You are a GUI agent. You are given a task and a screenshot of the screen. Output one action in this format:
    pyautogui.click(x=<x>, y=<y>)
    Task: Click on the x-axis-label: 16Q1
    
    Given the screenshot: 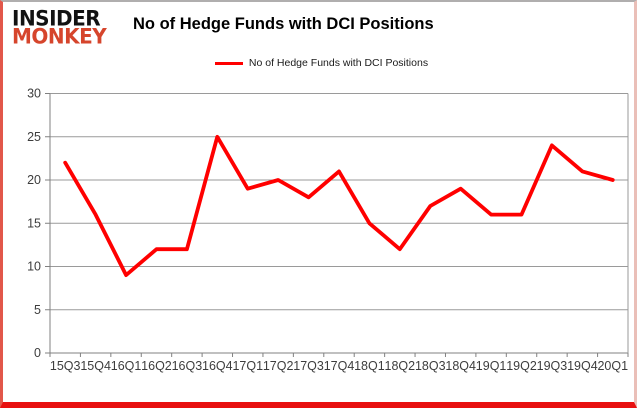 What is the action you would take?
    pyautogui.click(x=126, y=366)
    